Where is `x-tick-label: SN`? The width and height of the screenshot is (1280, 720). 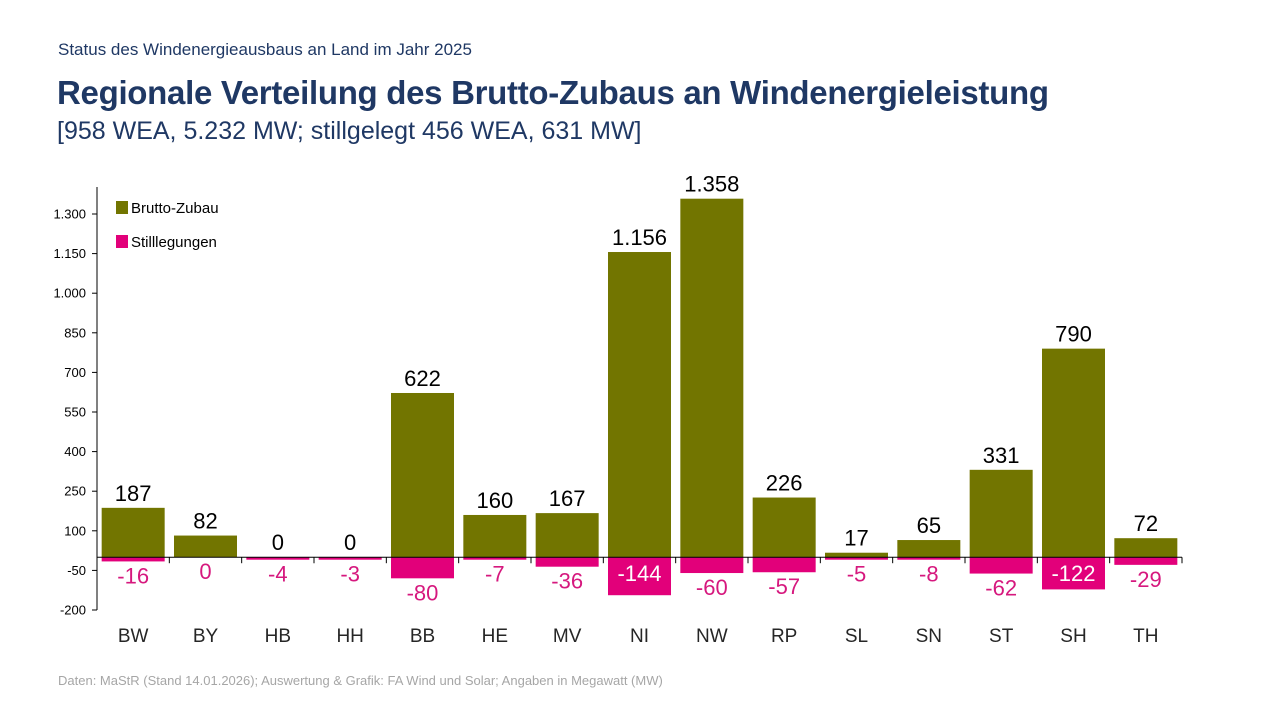 x-tick-label: SN is located at coordinates (929, 636).